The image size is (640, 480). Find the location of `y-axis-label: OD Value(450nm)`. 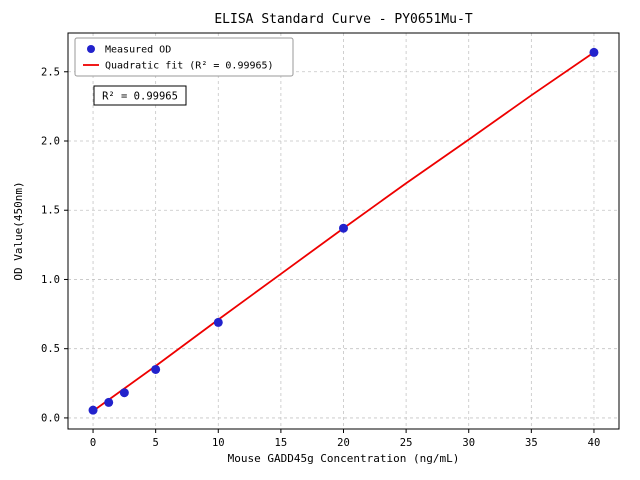

y-axis-label: OD Value(450nm) is located at coordinates (18, 230).